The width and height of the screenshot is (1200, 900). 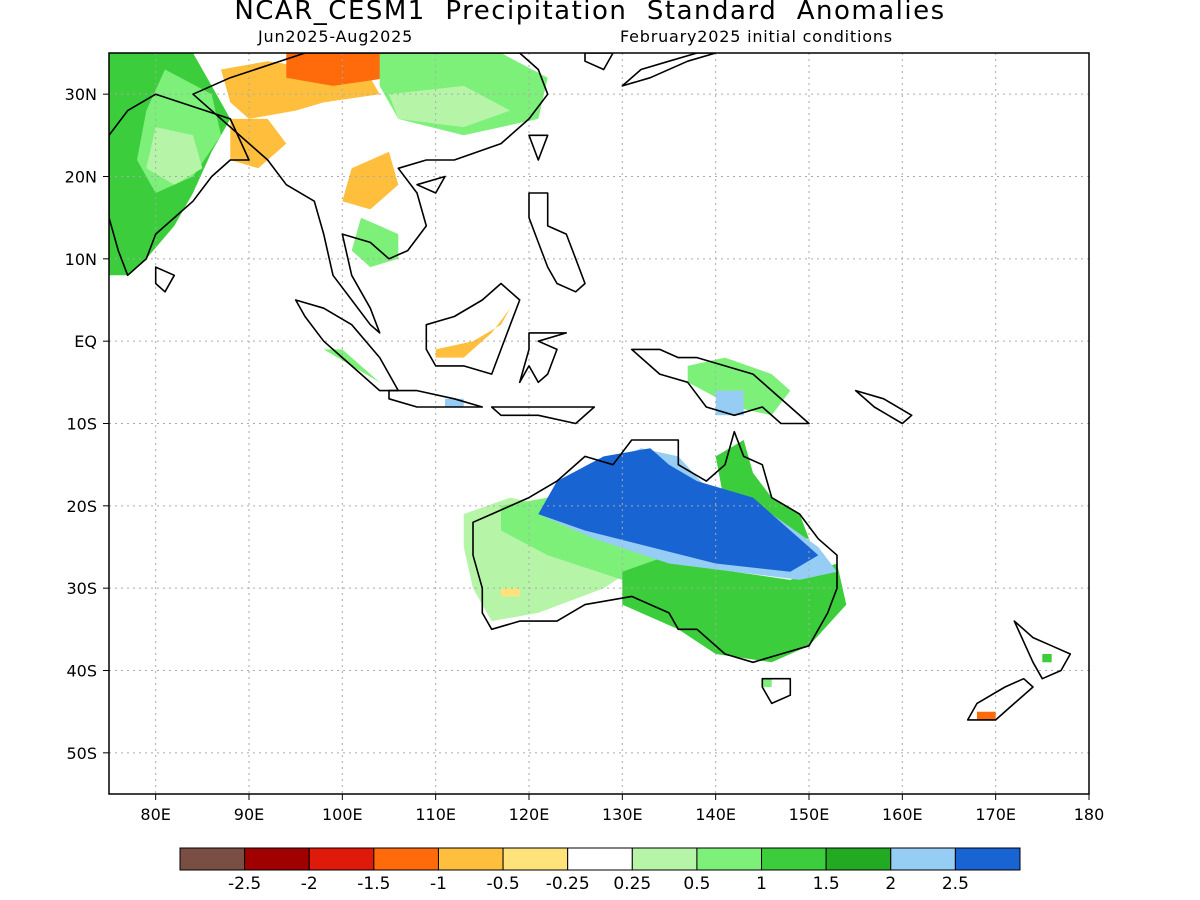 What do you see at coordinates (174, 156) in the screenshot?
I see `anomaly-region-india-center` at bounding box center [174, 156].